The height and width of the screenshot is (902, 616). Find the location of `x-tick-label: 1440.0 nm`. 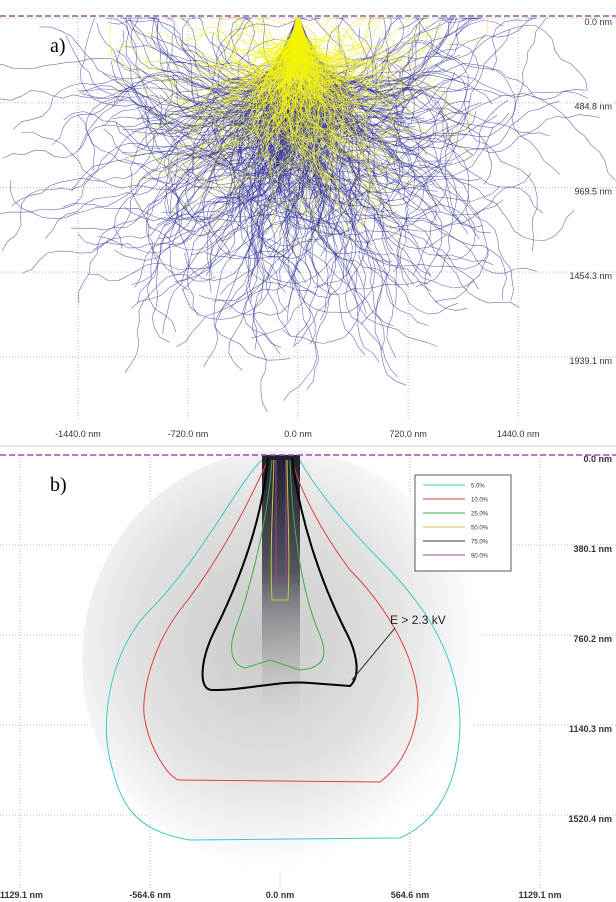

x-tick-label: 1440.0 nm is located at coordinates (518, 434).